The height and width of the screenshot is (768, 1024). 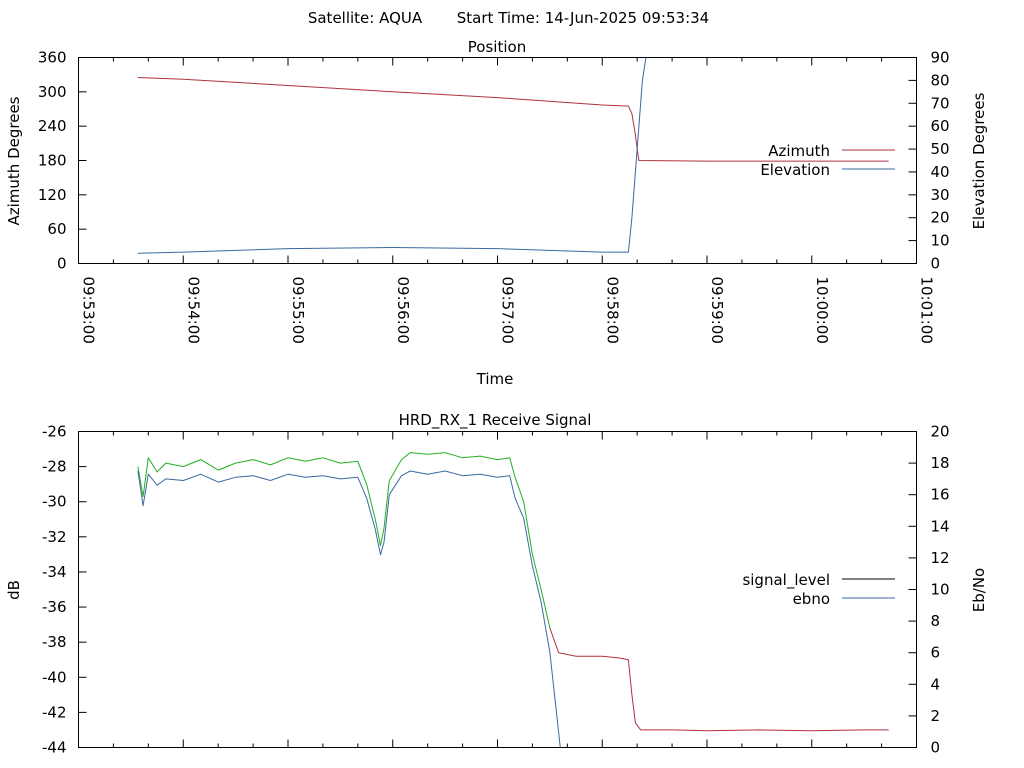 What do you see at coordinates (940, 495) in the screenshot?
I see `y2-tick-label: 16` at bounding box center [940, 495].